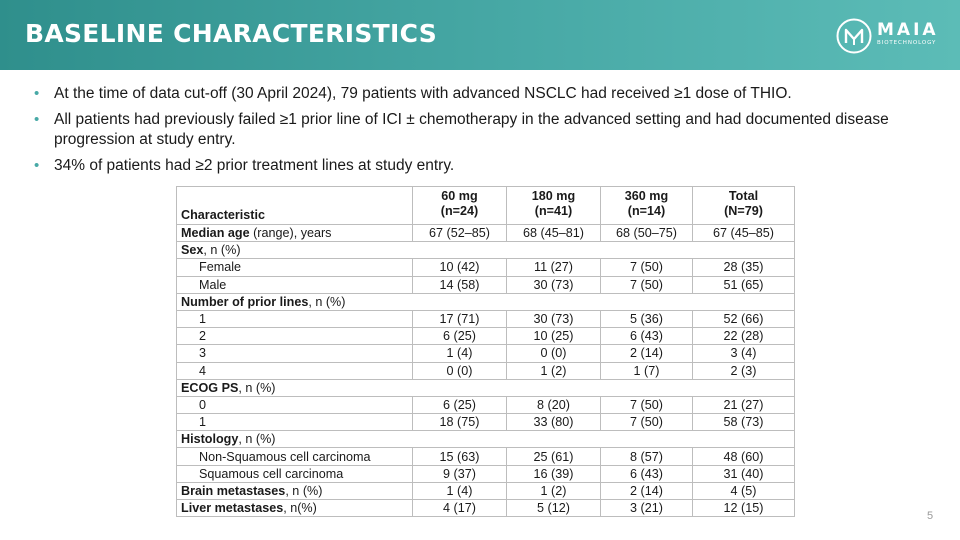  I want to click on section-row: ECOG PS, n (%), so click(485, 387).